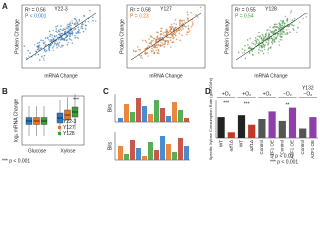 This screenshot has height=240, width=320. Describe the element at coordinates (226, 103) in the screenshot. I see `significance: ***` at that location.